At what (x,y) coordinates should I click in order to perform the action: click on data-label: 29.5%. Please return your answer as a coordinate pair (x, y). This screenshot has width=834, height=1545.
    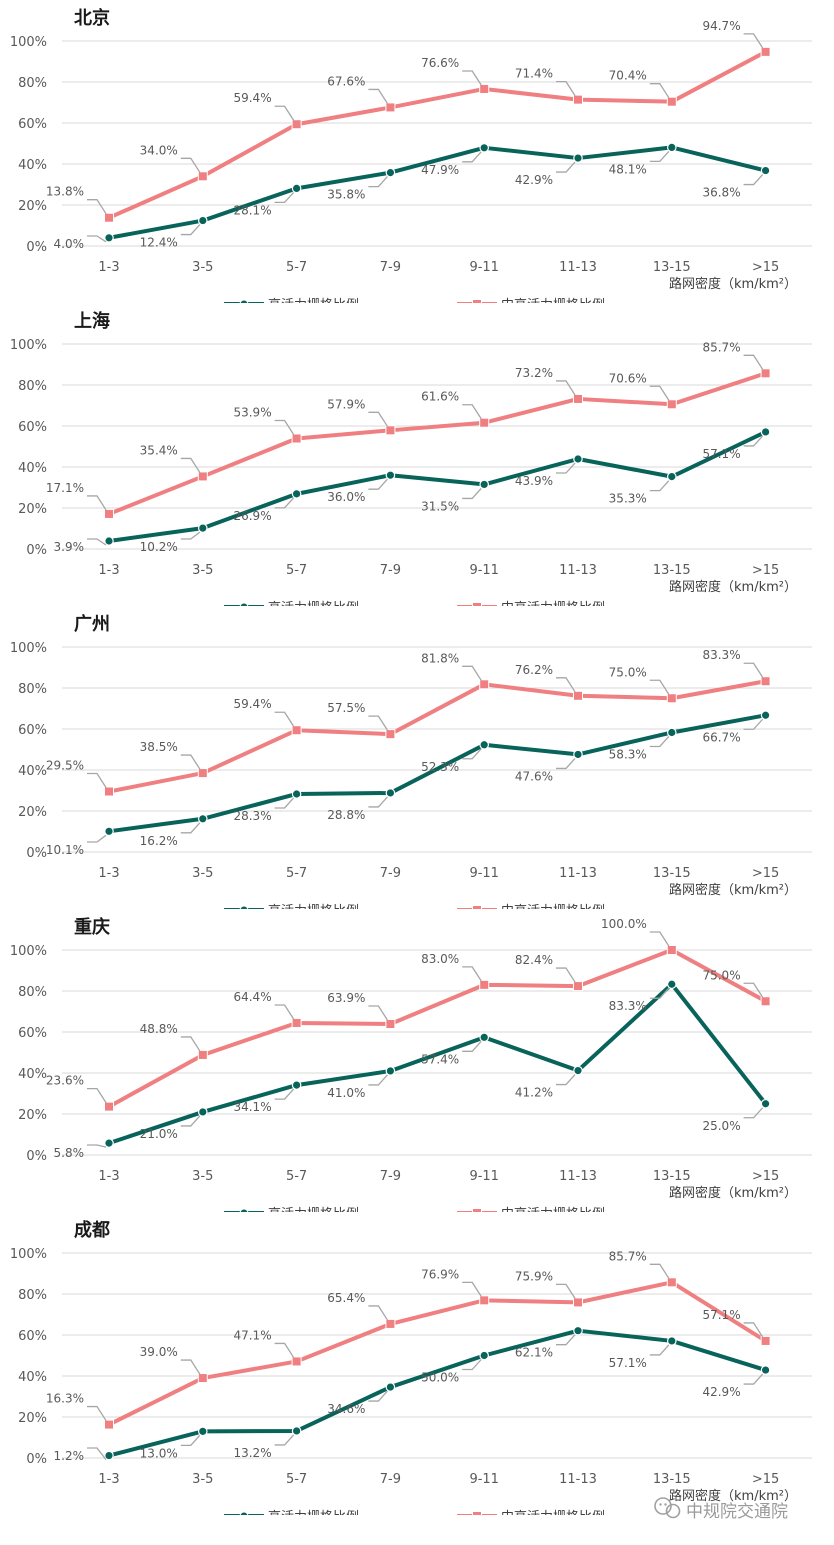
    Looking at the image, I should click on (65, 766).